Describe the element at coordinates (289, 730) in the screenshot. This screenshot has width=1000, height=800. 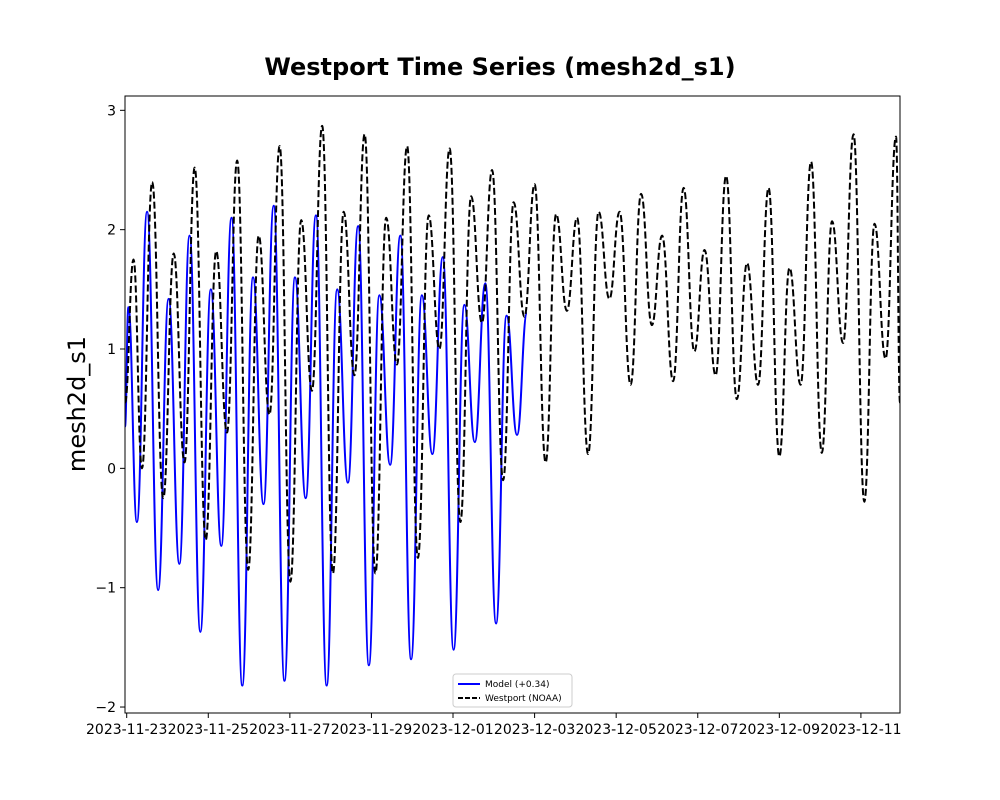
I see `x-tick-label: 2023-11-27` at that location.